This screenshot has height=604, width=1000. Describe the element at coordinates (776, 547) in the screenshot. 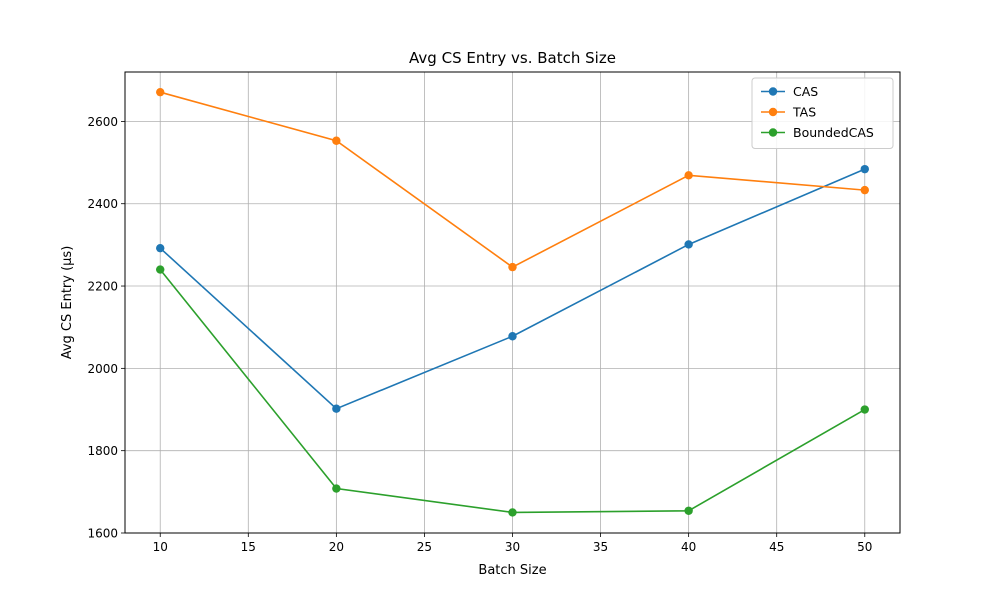

I see `x-tick-label: 45` at that location.